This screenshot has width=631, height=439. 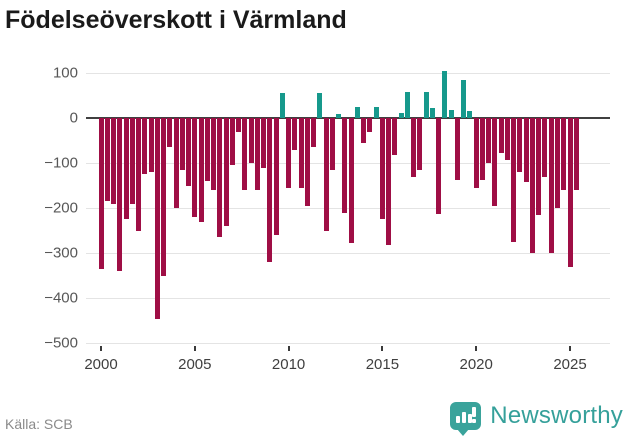 What do you see at coordinates (464, 99) in the screenshot?
I see `bar-2019-T2` at bounding box center [464, 99].